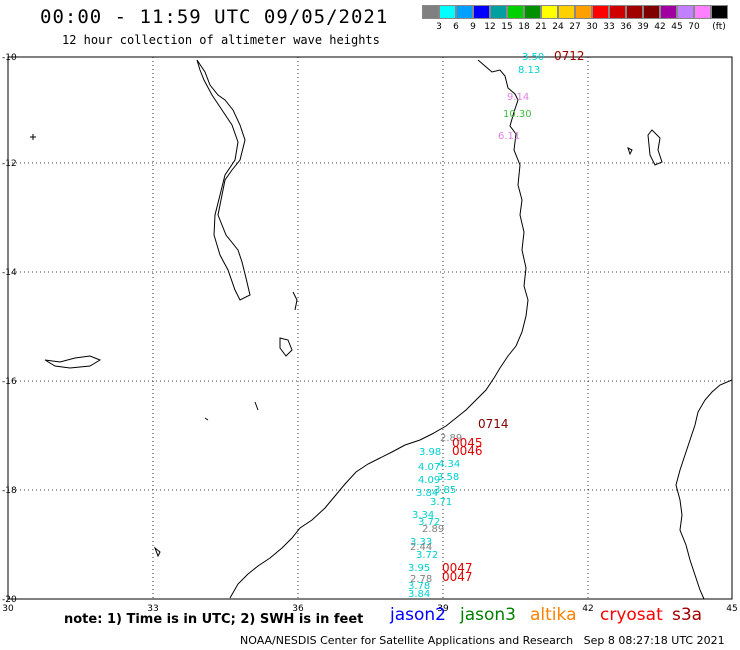  Describe the element at coordinates (9, 491) in the screenshot. I see `latitude-label: -18` at that location.